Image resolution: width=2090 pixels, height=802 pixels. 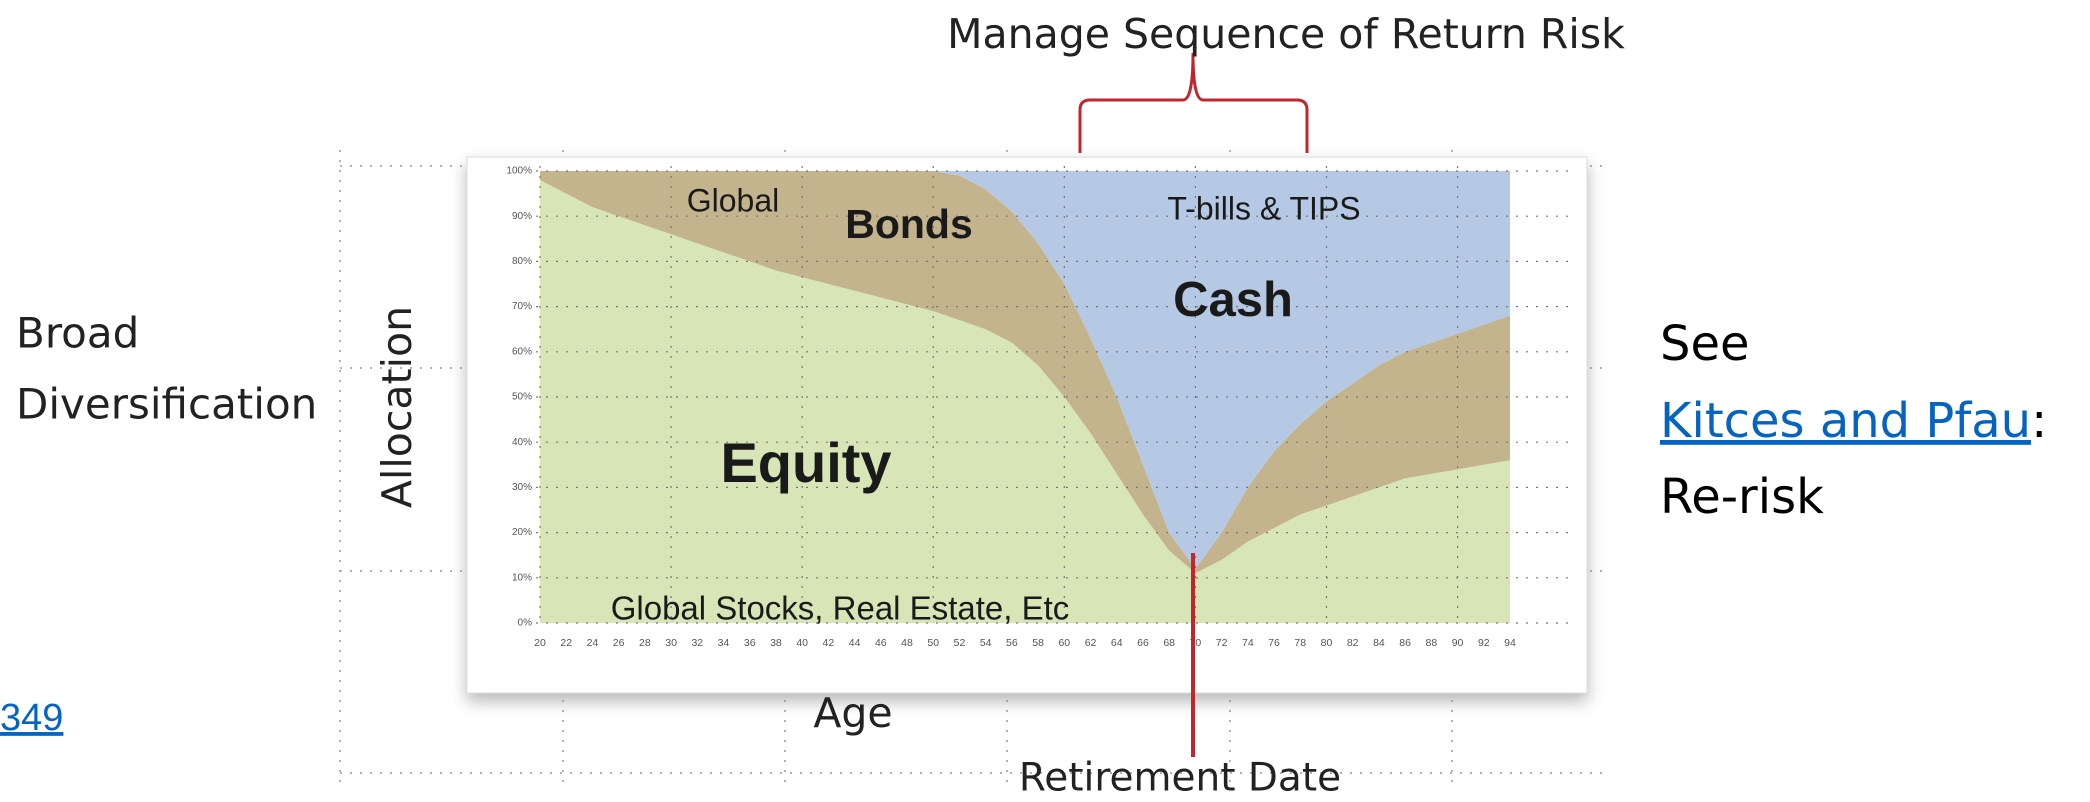 I want to click on x-tick-label: 46, so click(x=881, y=643).